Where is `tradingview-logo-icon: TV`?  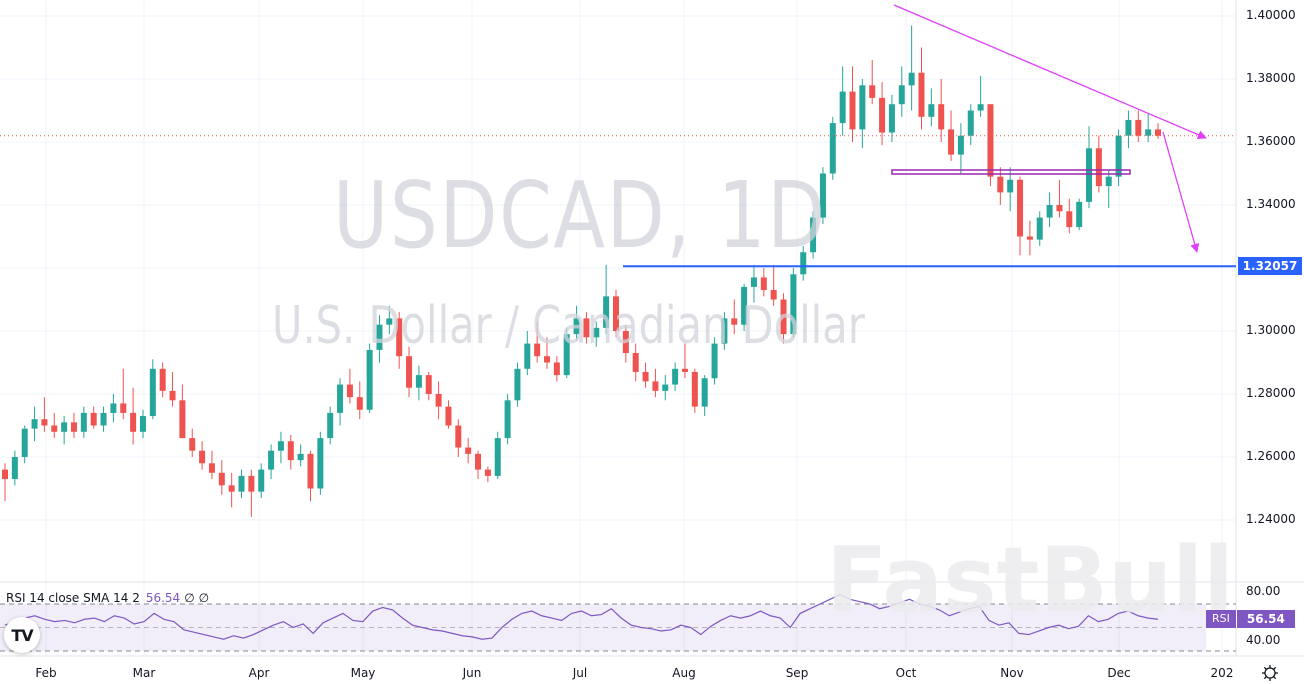
tradingview-logo-icon: TV is located at coordinates (22, 635).